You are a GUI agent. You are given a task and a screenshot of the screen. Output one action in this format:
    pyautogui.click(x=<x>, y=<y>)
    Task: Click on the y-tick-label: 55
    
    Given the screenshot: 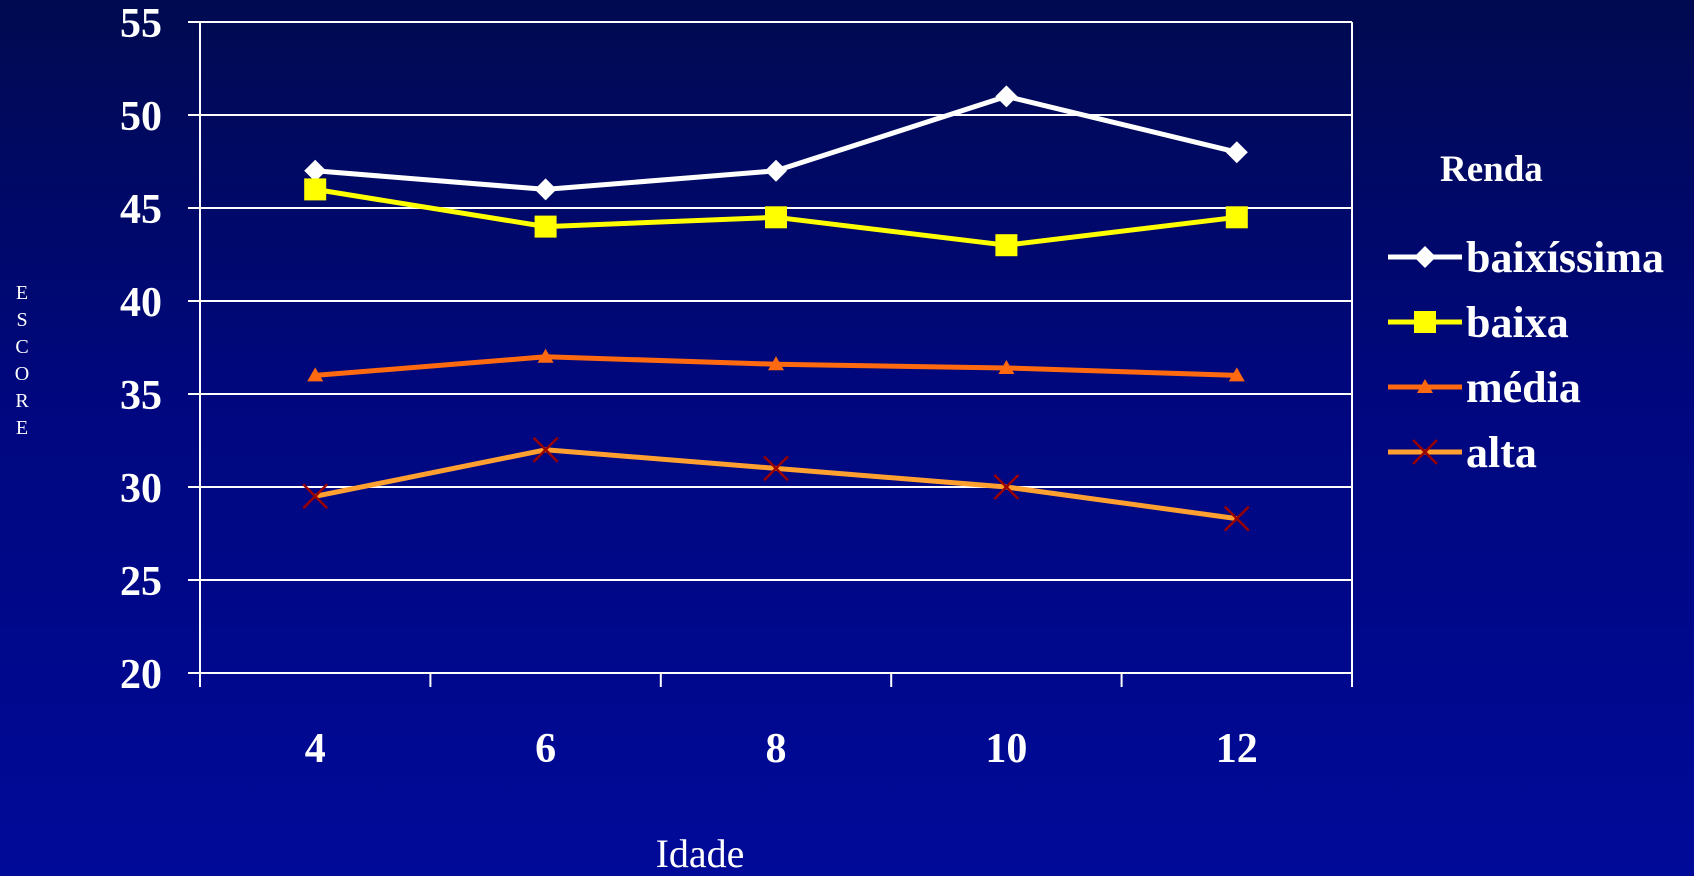 What is the action you would take?
    pyautogui.click(x=141, y=24)
    